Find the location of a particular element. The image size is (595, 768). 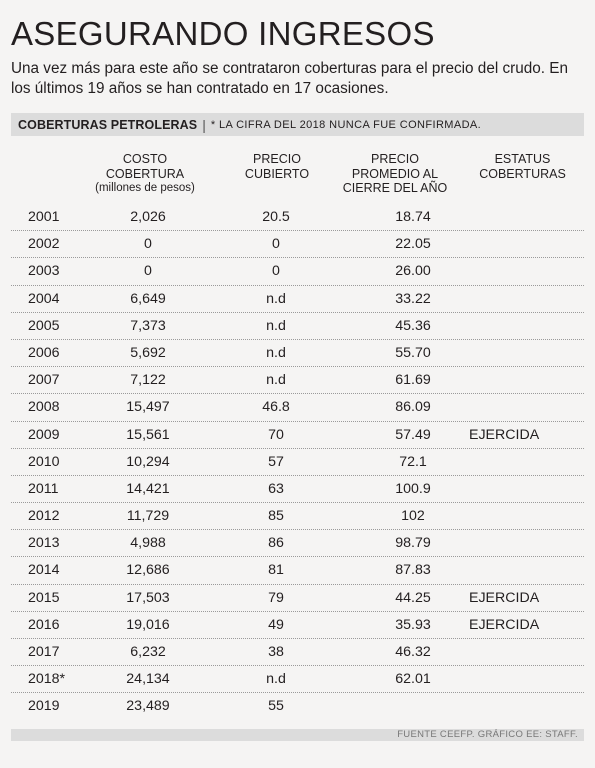

cell-year: 2005 is located at coordinates (44, 325).